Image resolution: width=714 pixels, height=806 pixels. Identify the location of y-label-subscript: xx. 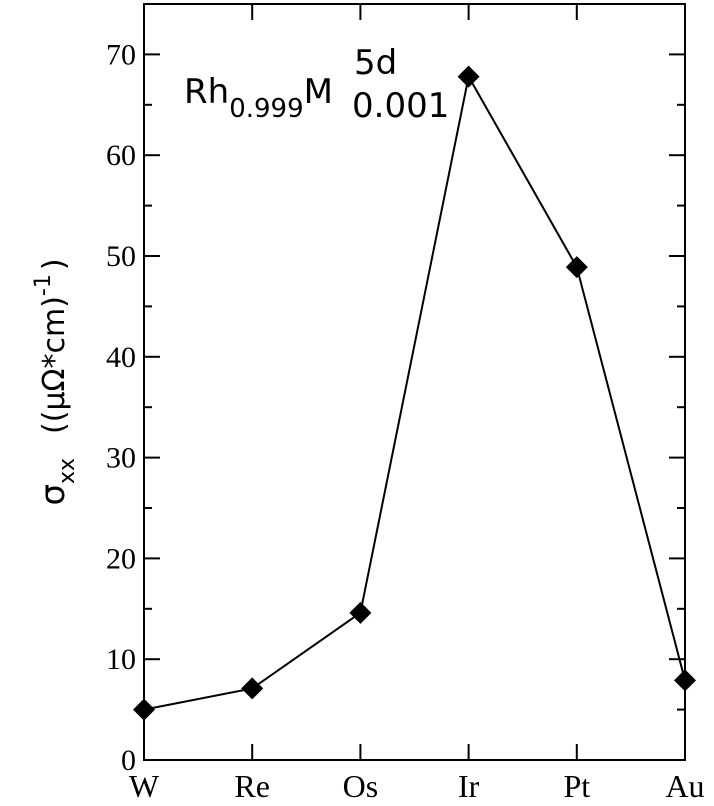
(67, 471).